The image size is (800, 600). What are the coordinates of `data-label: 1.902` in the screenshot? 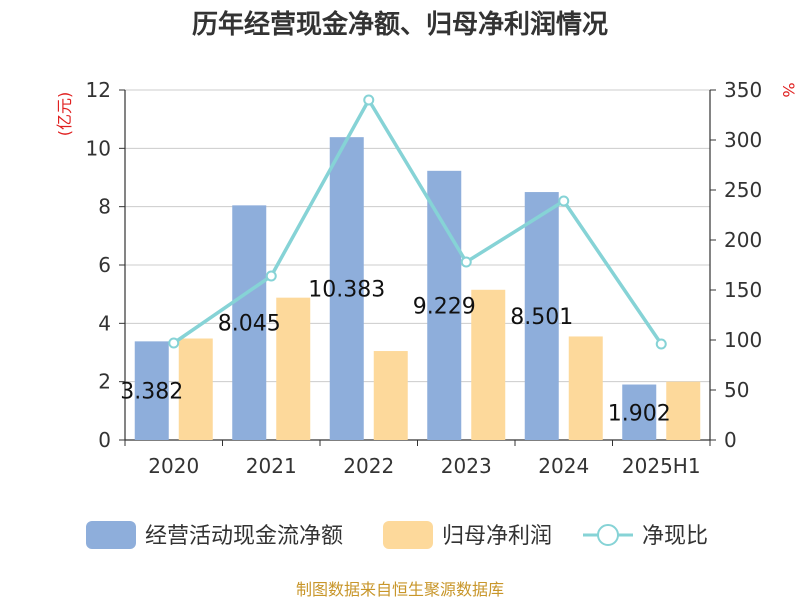 It's located at (639, 413).